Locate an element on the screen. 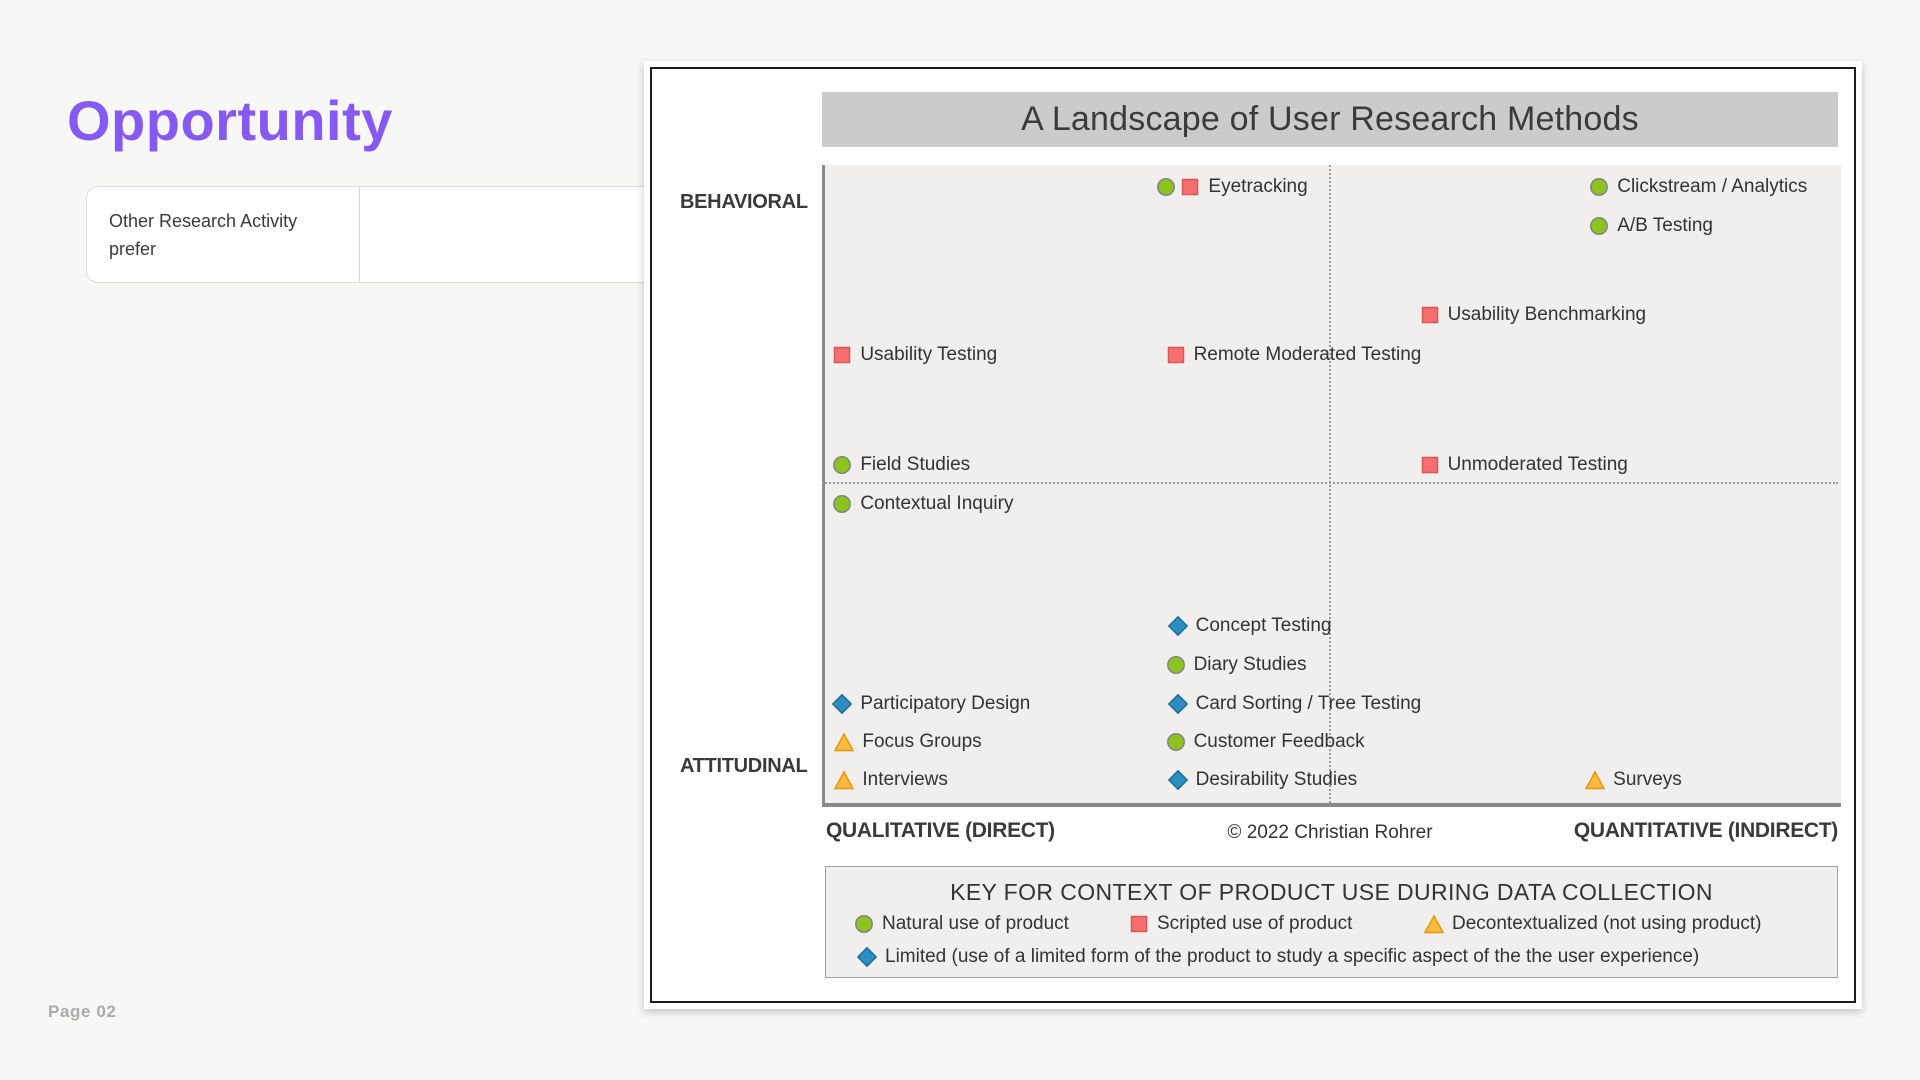  y-axis-label-attitudinal: ATTITUDINAL is located at coordinates (744, 766).